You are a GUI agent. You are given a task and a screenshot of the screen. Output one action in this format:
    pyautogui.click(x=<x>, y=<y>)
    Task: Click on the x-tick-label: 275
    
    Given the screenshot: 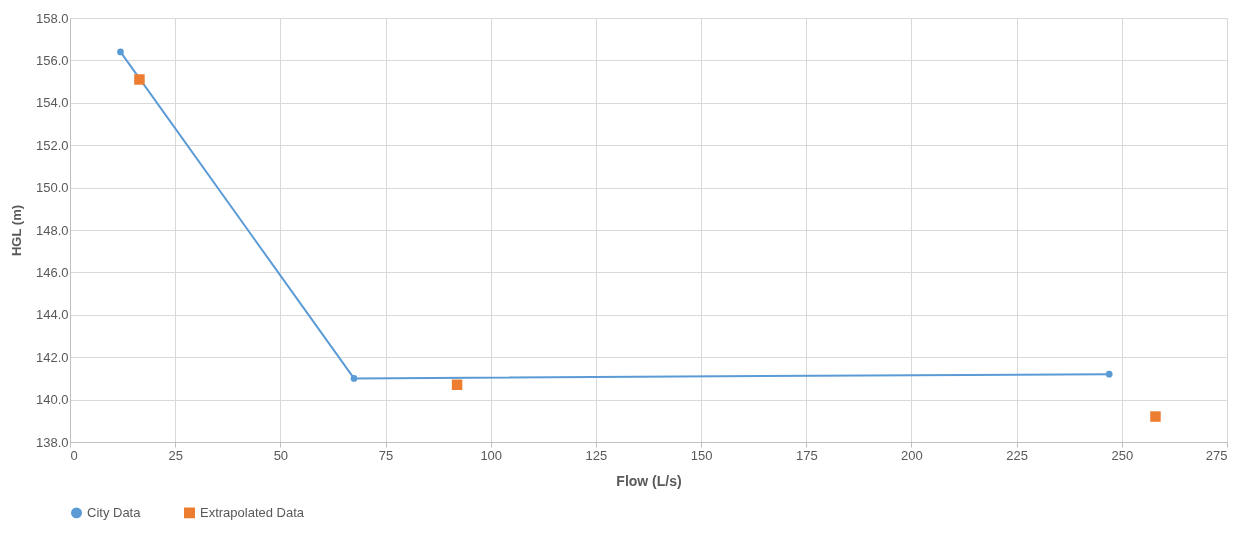 What is the action you would take?
    pyautogui.click(x=1216, y=455)
    